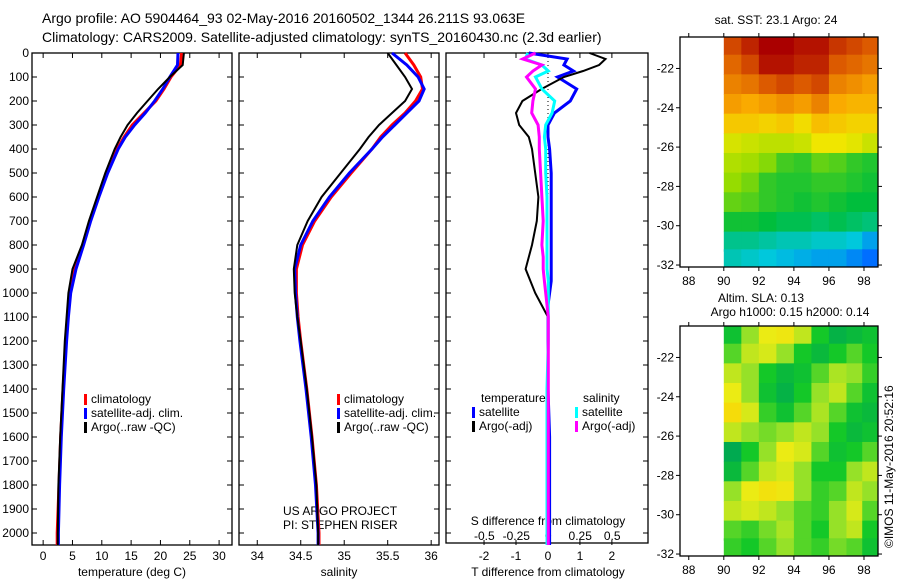  Describe the element at coordinates (19, 221) in the screenshot. I see `depth-tick-label: 700` at that location.